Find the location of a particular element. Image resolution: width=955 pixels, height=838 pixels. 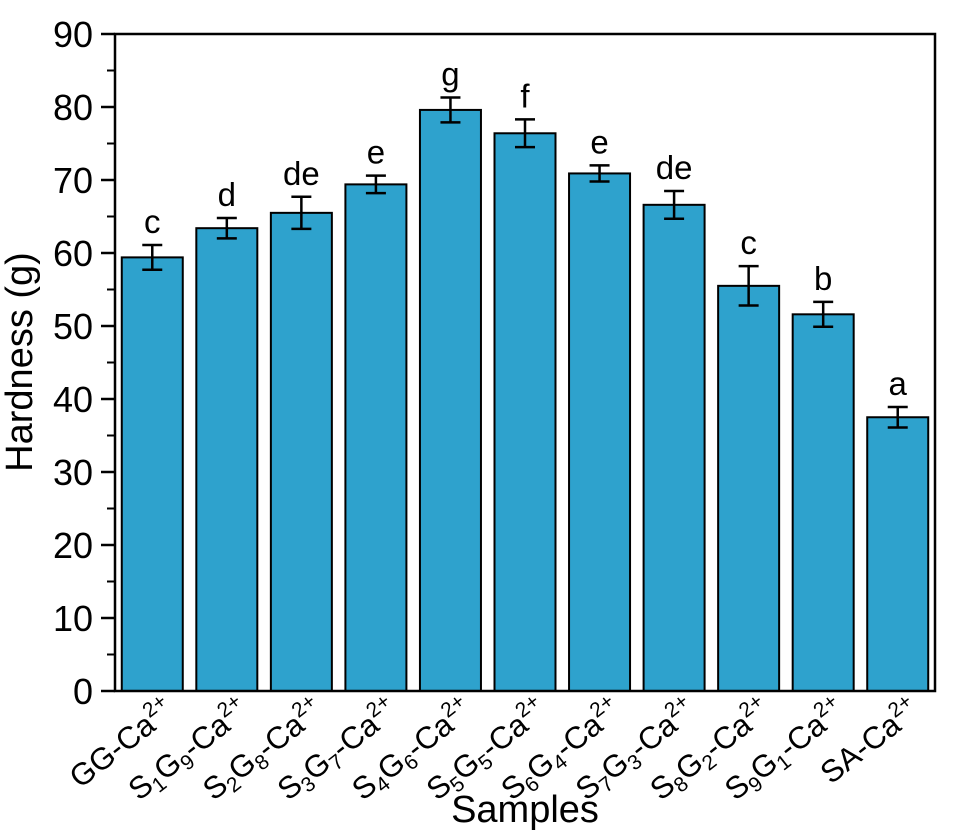

y-tick-label: 90 is located at coordinates (73, 34).